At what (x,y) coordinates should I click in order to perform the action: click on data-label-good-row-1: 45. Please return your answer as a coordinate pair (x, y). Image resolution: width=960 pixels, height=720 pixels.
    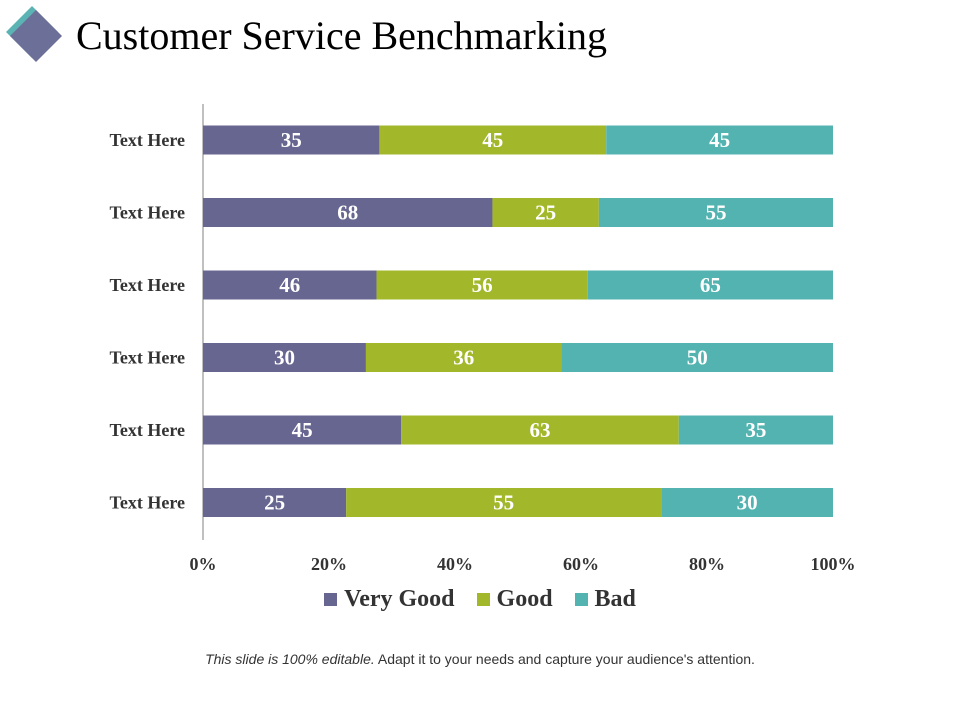
    Looking at the image, I should click on (492, 140).